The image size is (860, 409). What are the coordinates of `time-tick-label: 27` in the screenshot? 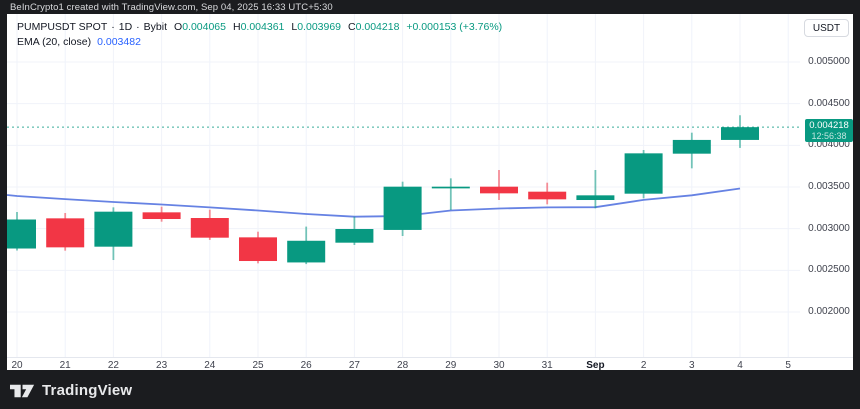 It's located at (354, 365).